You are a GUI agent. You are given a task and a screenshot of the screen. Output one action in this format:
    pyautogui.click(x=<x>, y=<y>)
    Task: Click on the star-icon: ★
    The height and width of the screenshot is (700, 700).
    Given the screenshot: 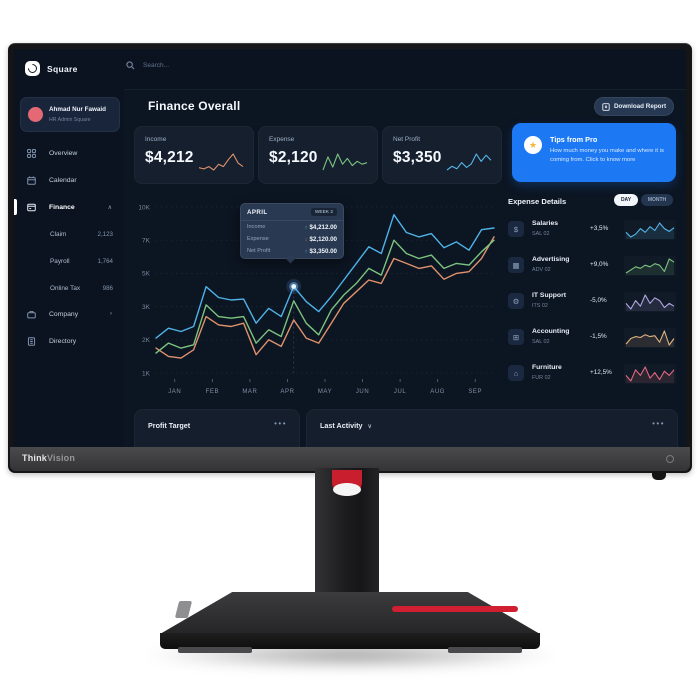 What is the action you would take?
    pyautogui.click(x=533, y=145)
    